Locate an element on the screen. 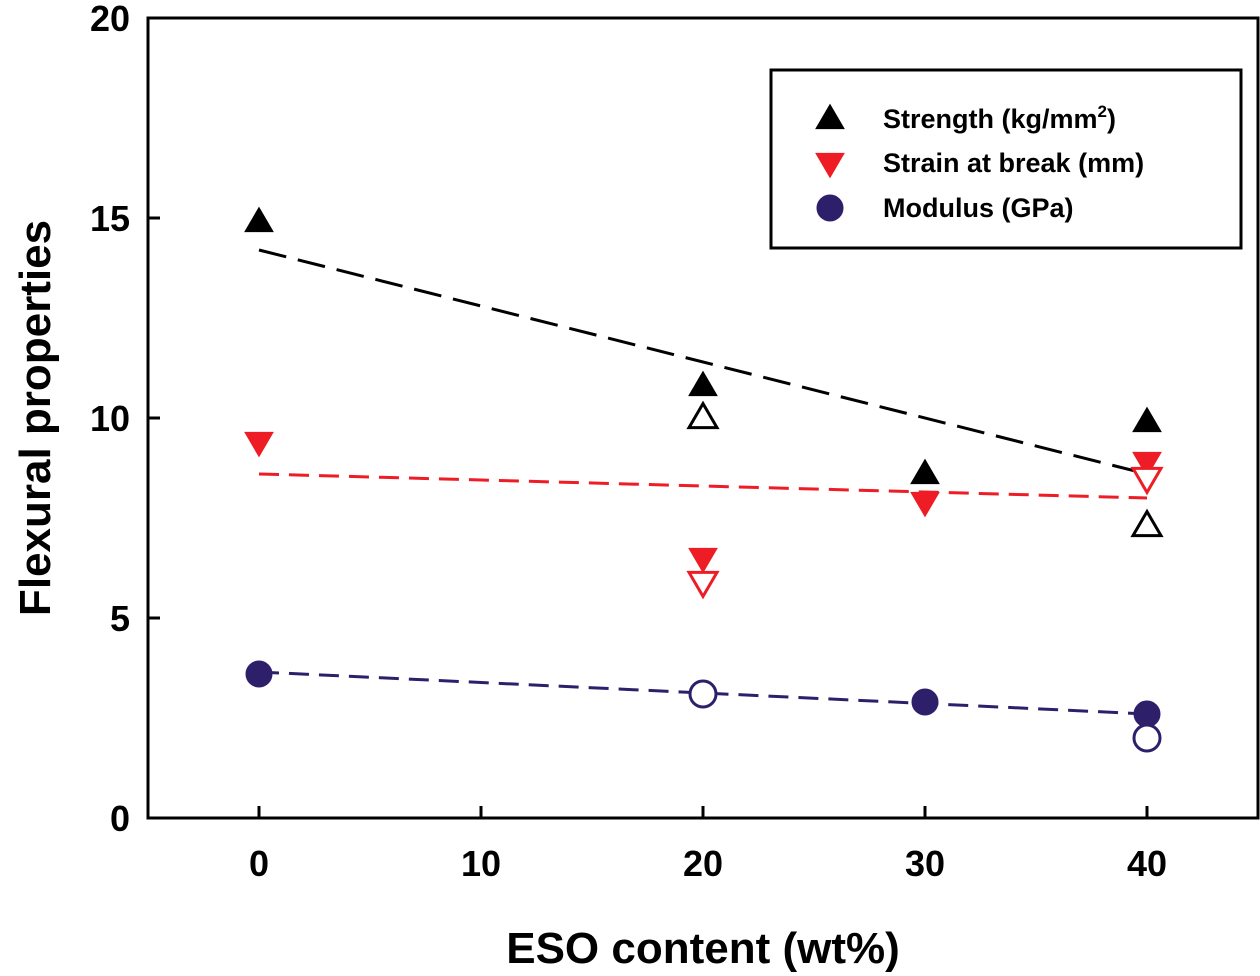  x-tick-label: 0 is located at coordinates (259, 863).